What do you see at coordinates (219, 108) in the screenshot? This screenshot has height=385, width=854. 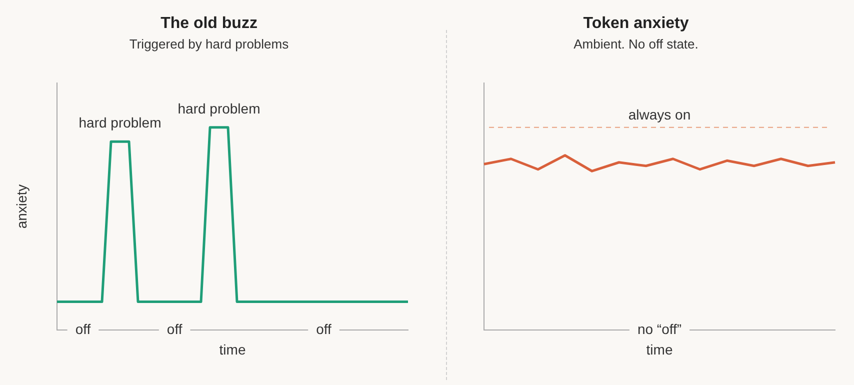 I see `text: hard problem` at bounding box center [219, 108].